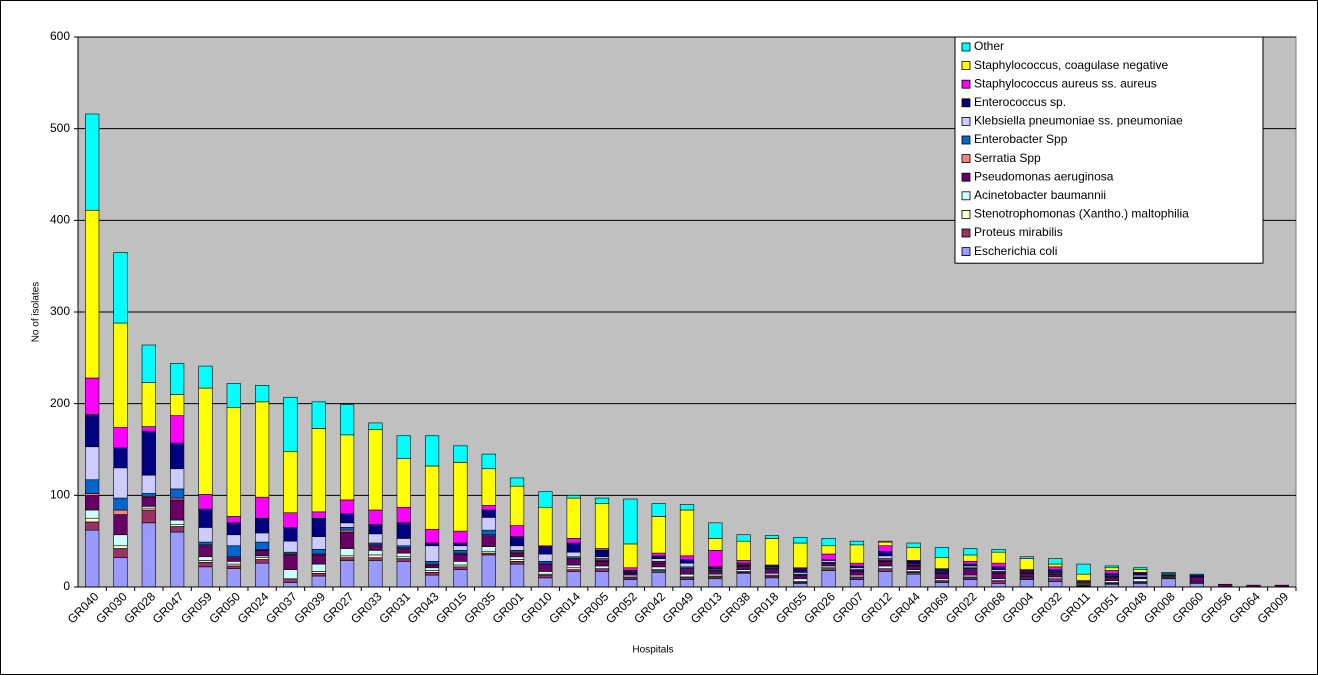 This screenshot has height=675, width=1318. What do you see at coordinates (36, 312) in the screenshot?
I see `y-axis-label: No of isolates` at bounding box center [36, 312].